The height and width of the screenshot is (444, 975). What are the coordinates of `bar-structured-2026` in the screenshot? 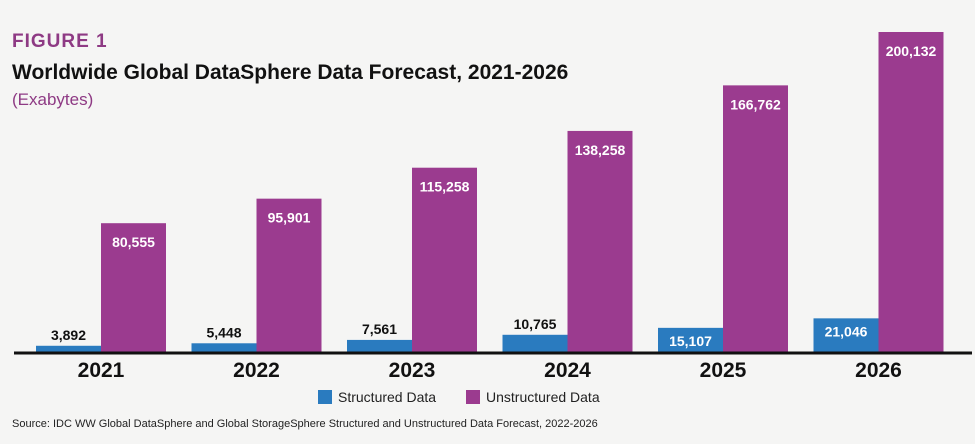 It's located at (846, 335).